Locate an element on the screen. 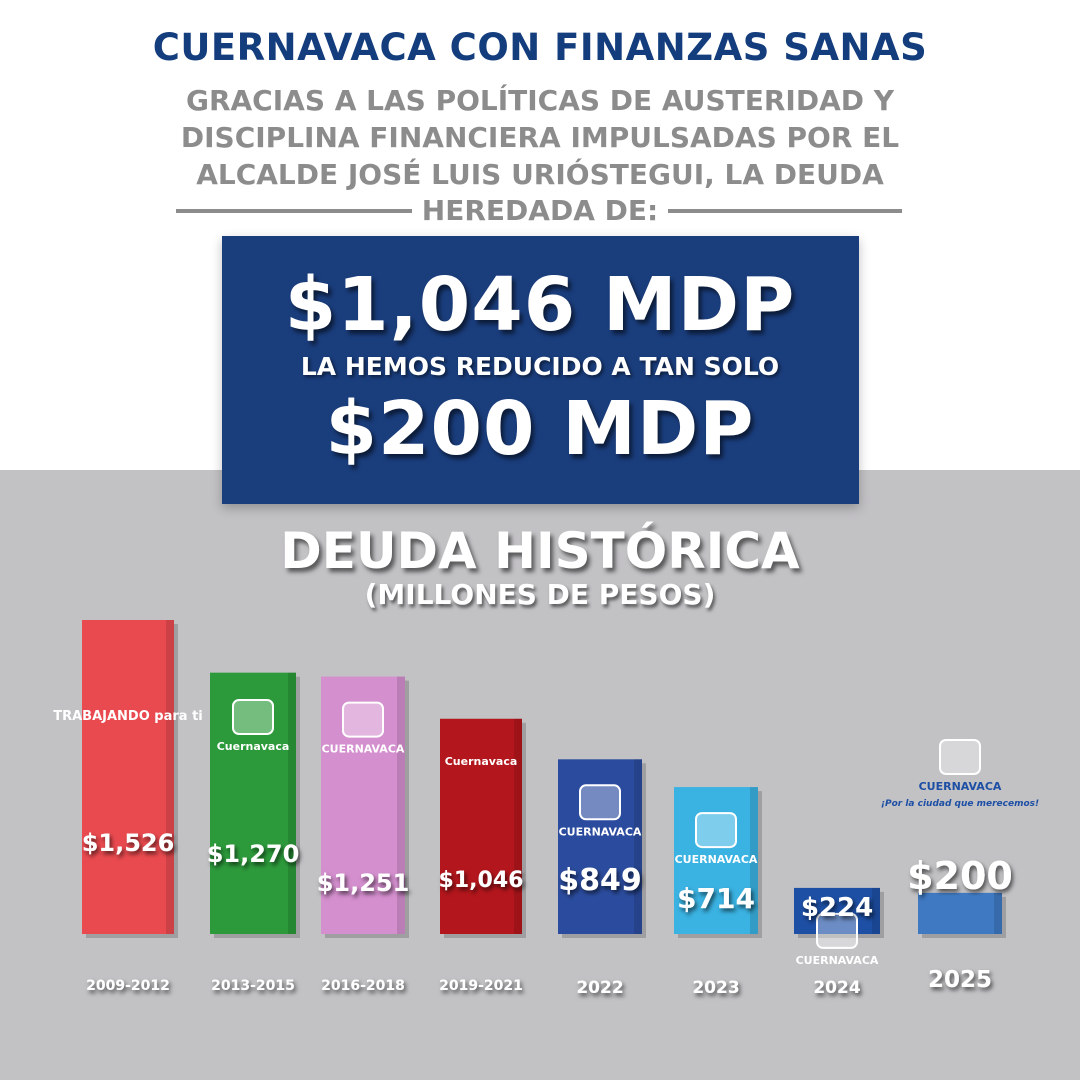 The height and width of the screenshot is (1080, 1080). year-label: 2019-2021 is located at coordinates (481, 986).